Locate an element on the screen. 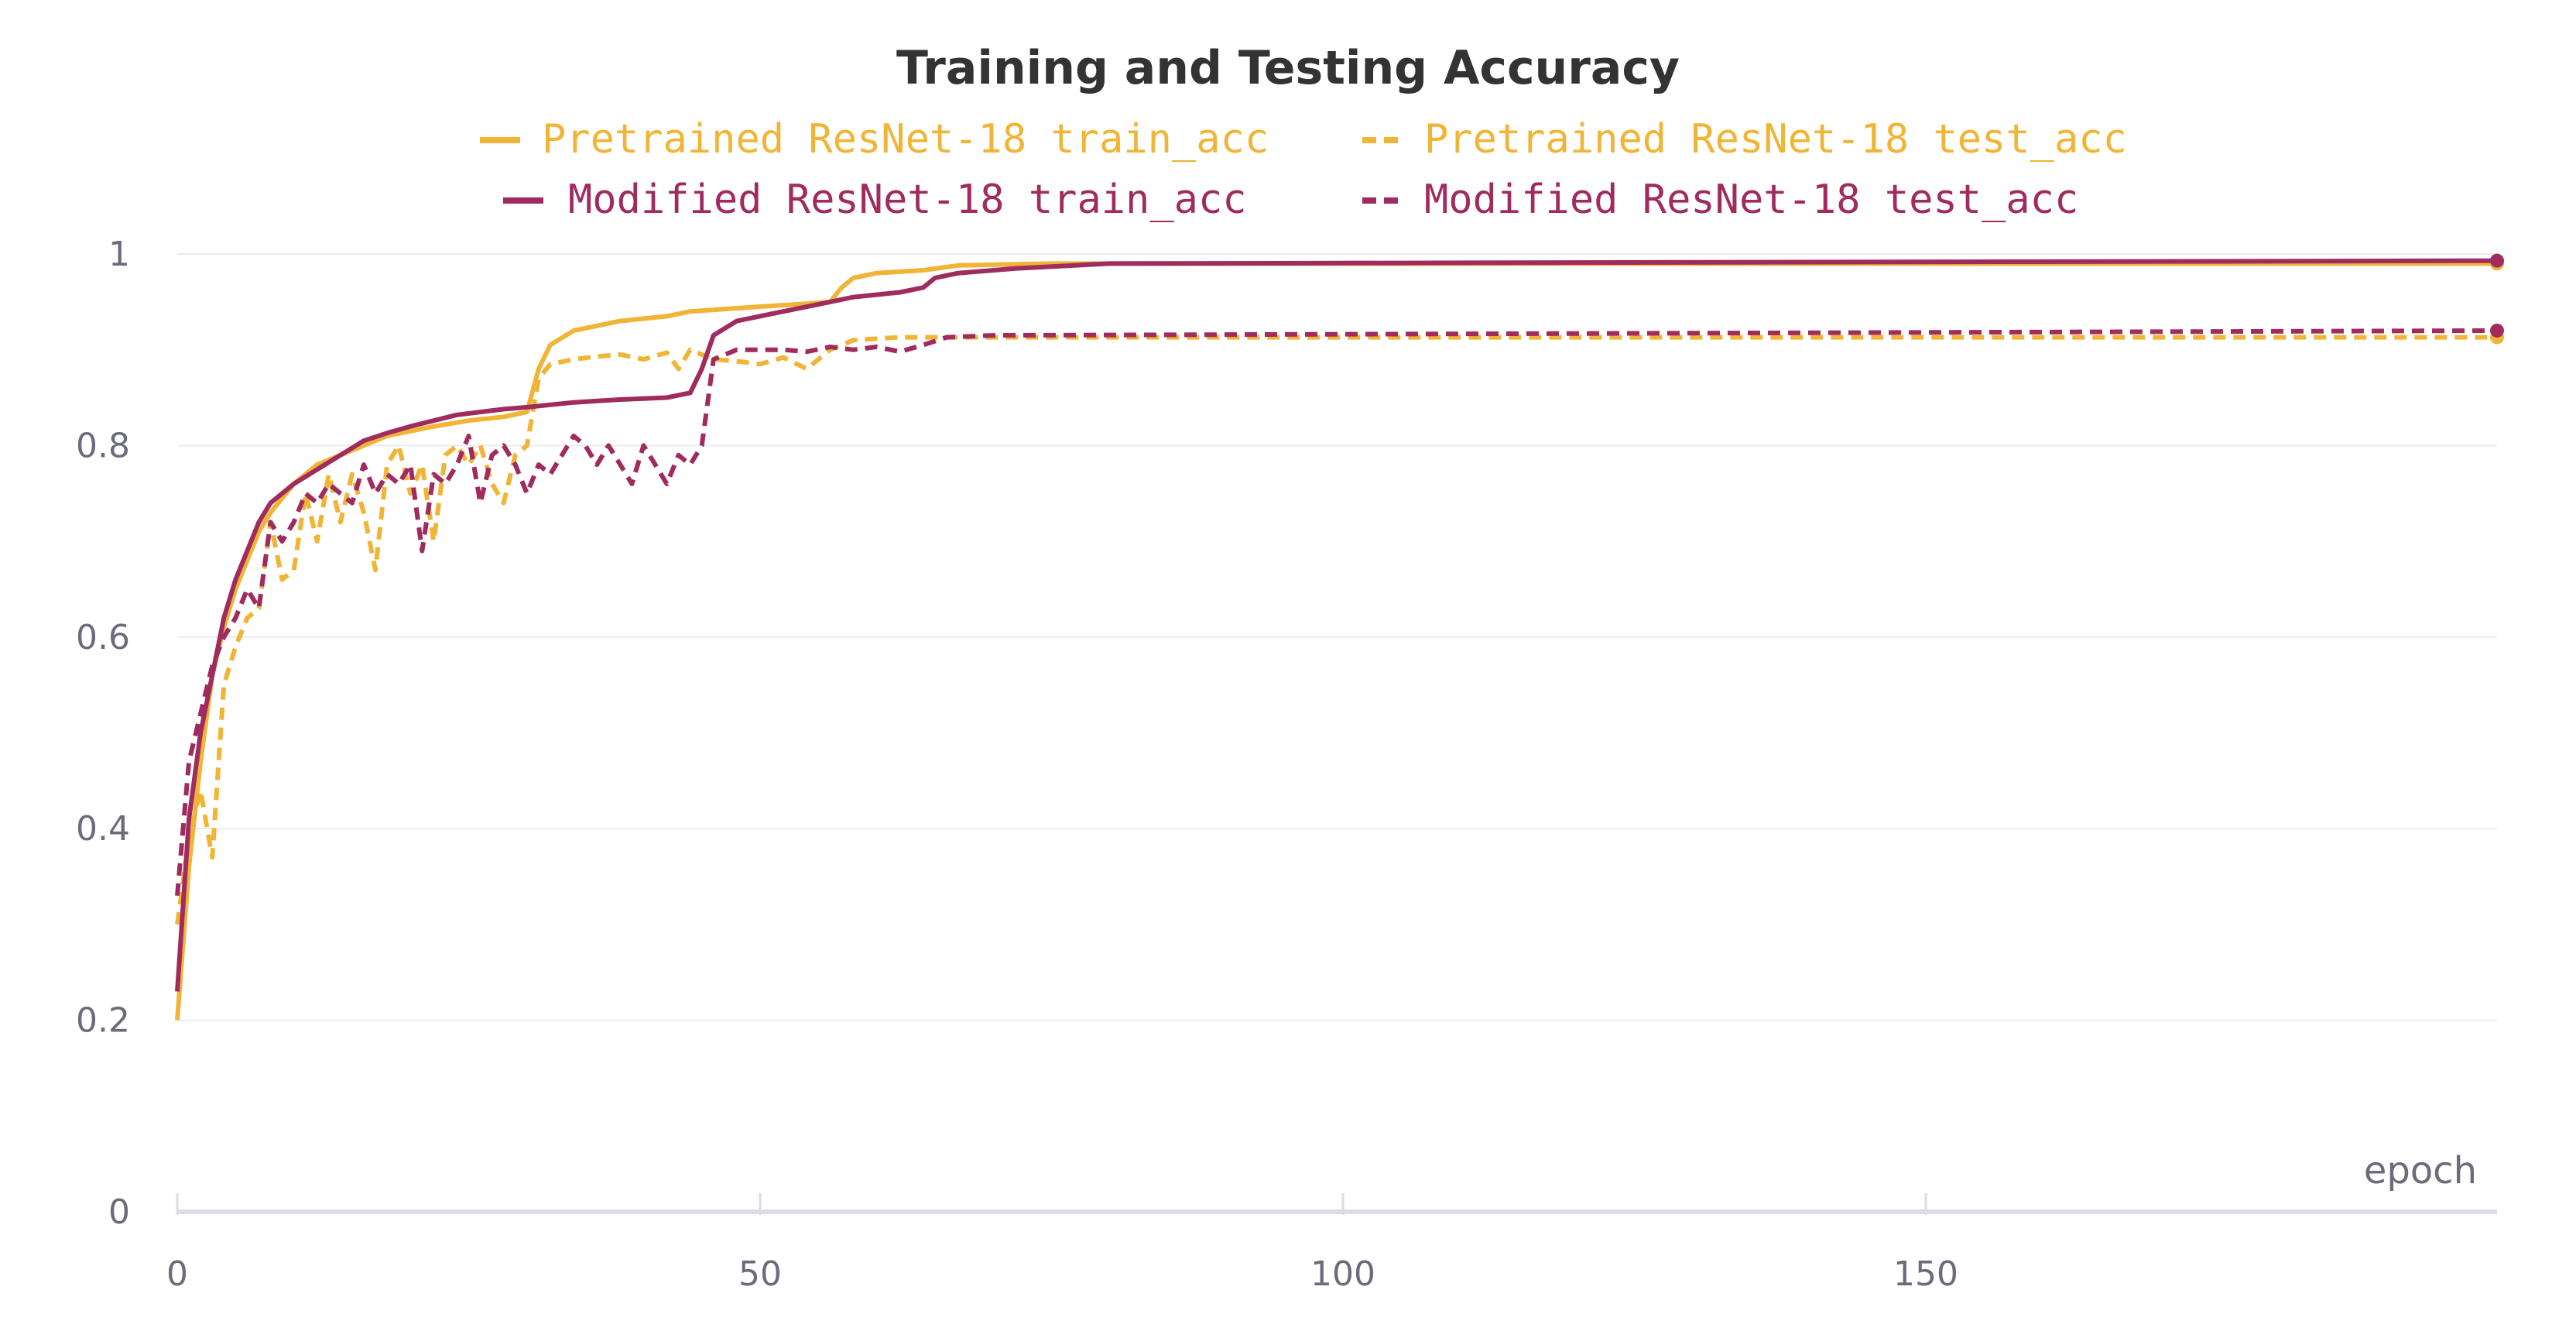  y-tick-label: 0.4 is located at coordinates (103, 829).